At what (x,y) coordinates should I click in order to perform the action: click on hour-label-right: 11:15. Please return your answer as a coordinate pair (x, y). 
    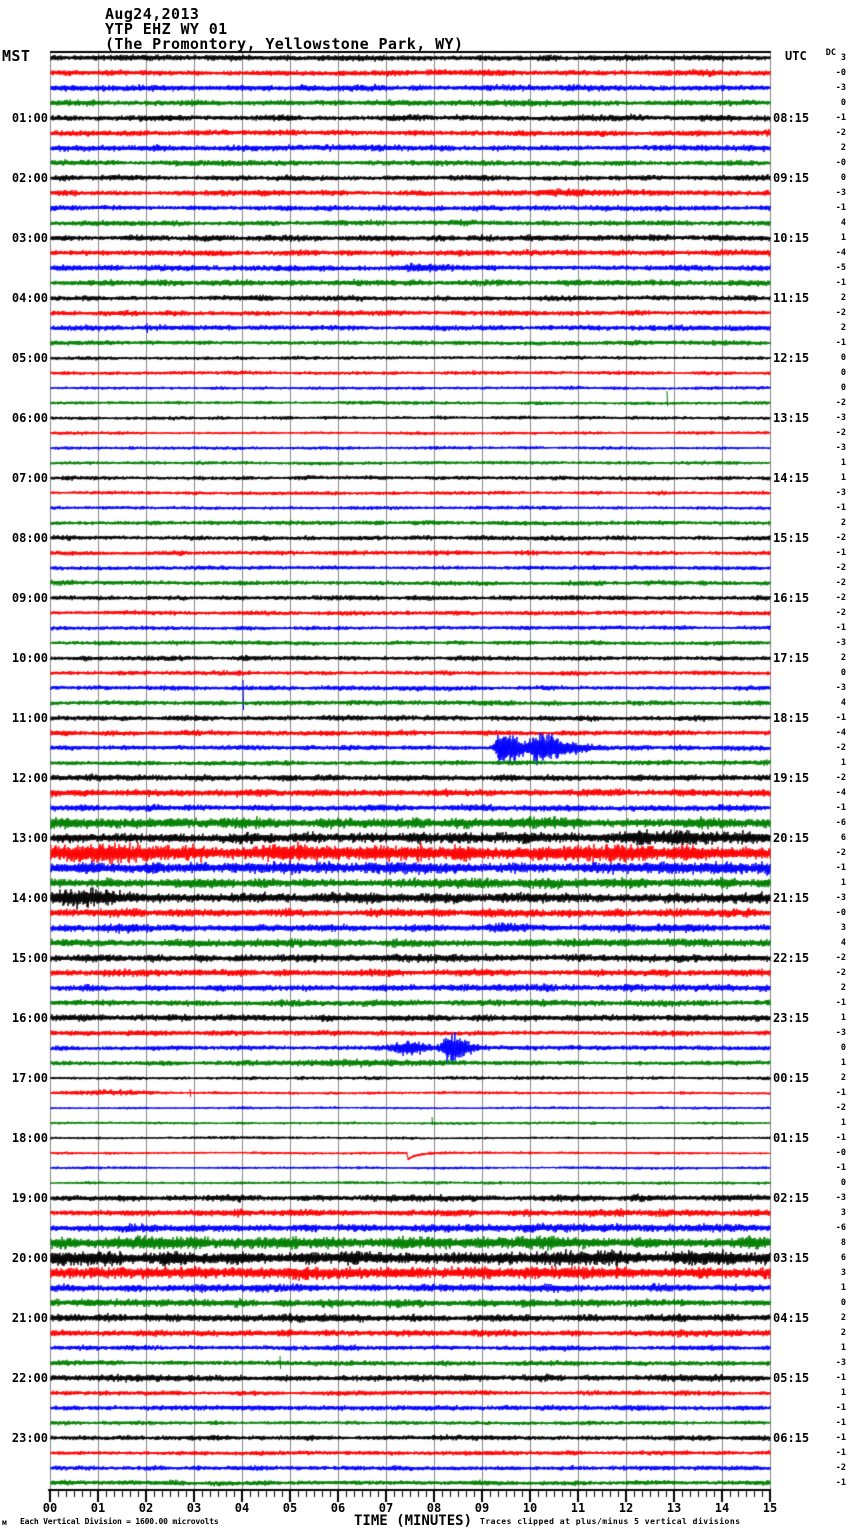
    Looking at the image, I should click on (791, 298).